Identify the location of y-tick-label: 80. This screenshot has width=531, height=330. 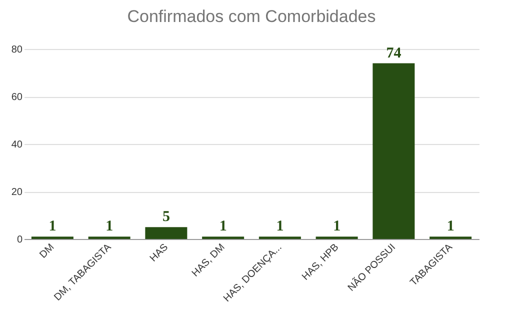
(17, 50).